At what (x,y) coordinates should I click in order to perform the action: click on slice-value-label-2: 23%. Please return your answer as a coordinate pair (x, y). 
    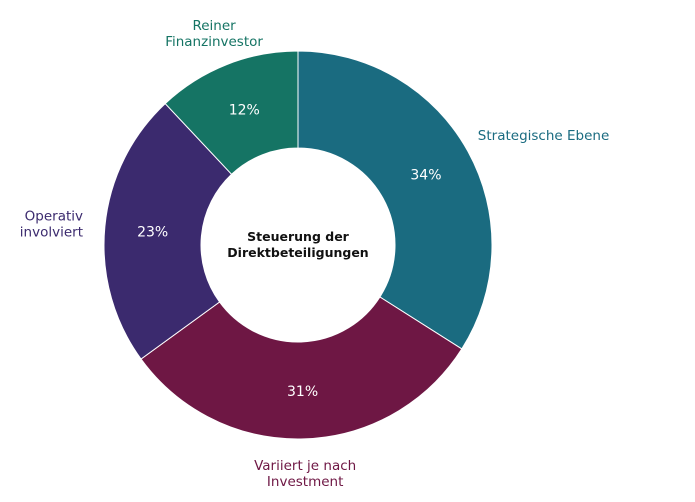
    Looking at the image, I should click on (152, 232).